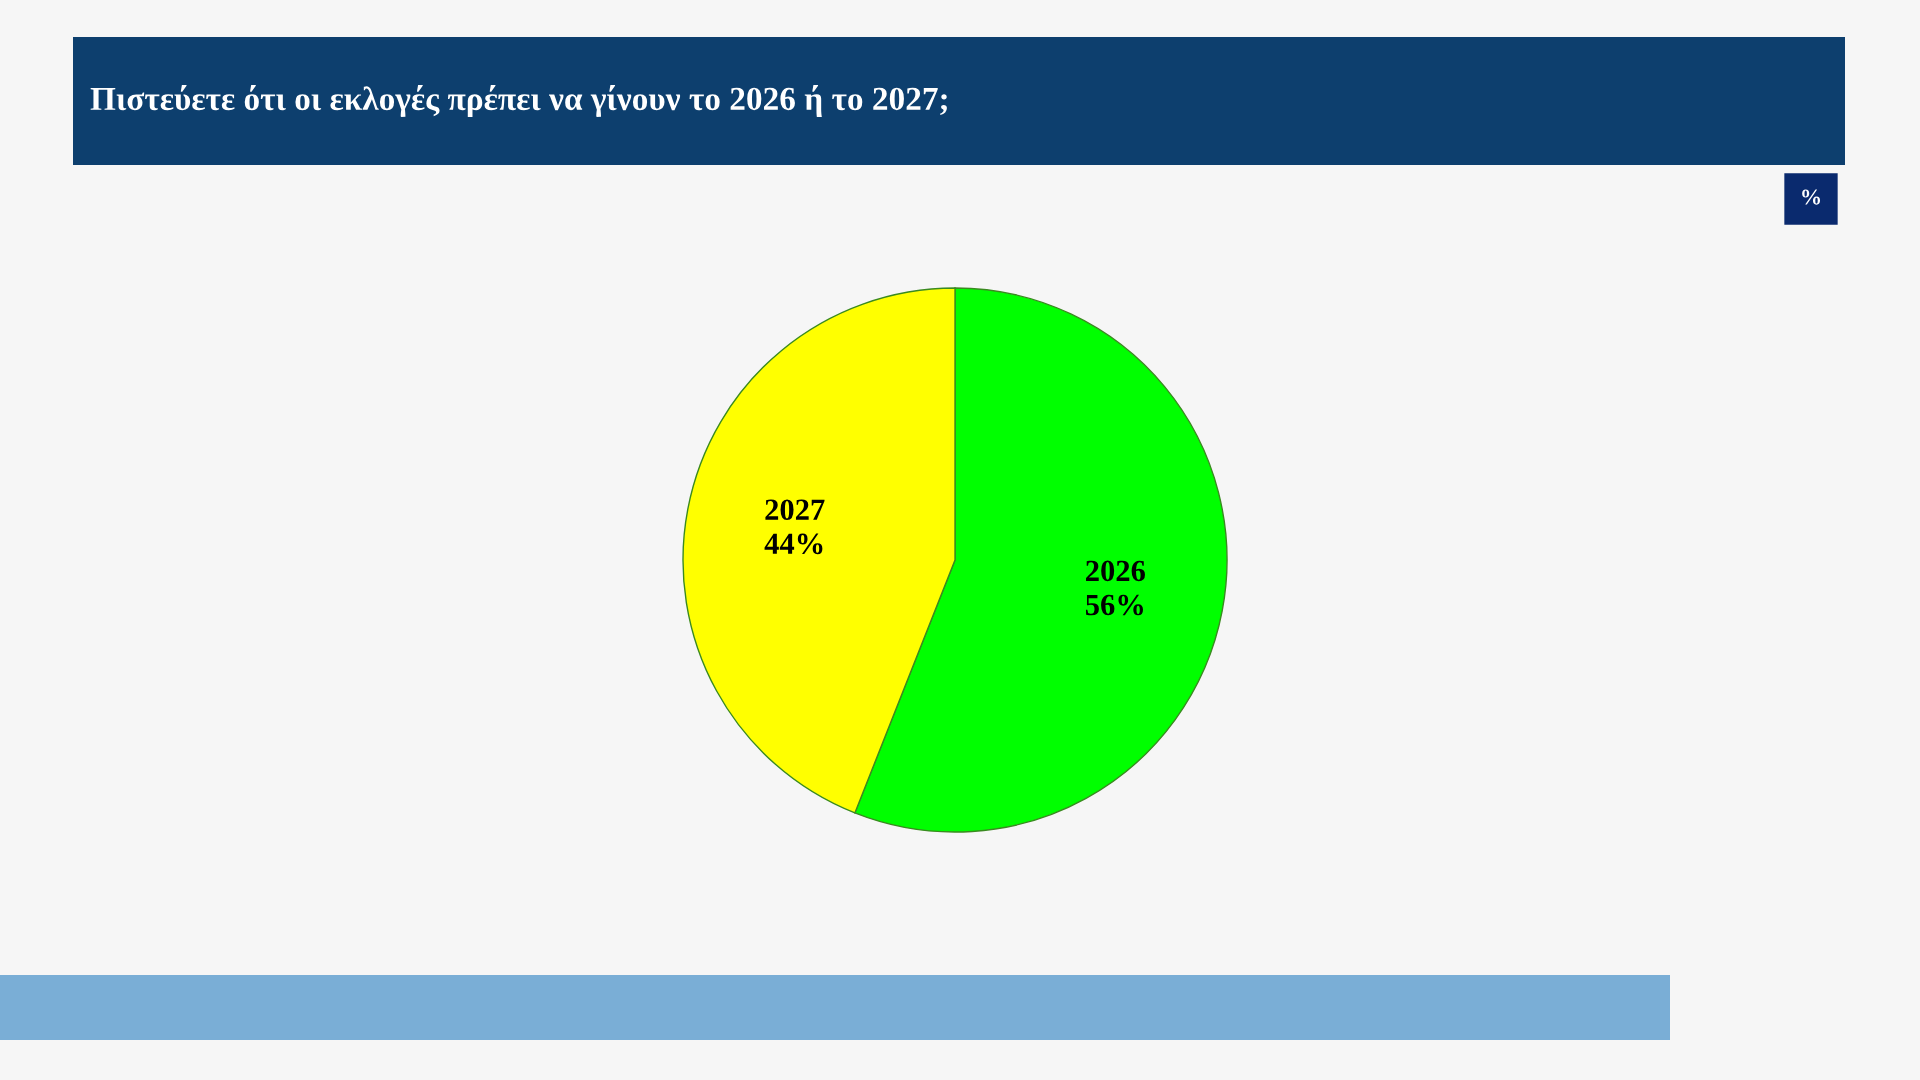  What do you see at coordinates (795, 510) in the screenshot?
I see `slice-label: 2027` at bounding box center [795, 510].